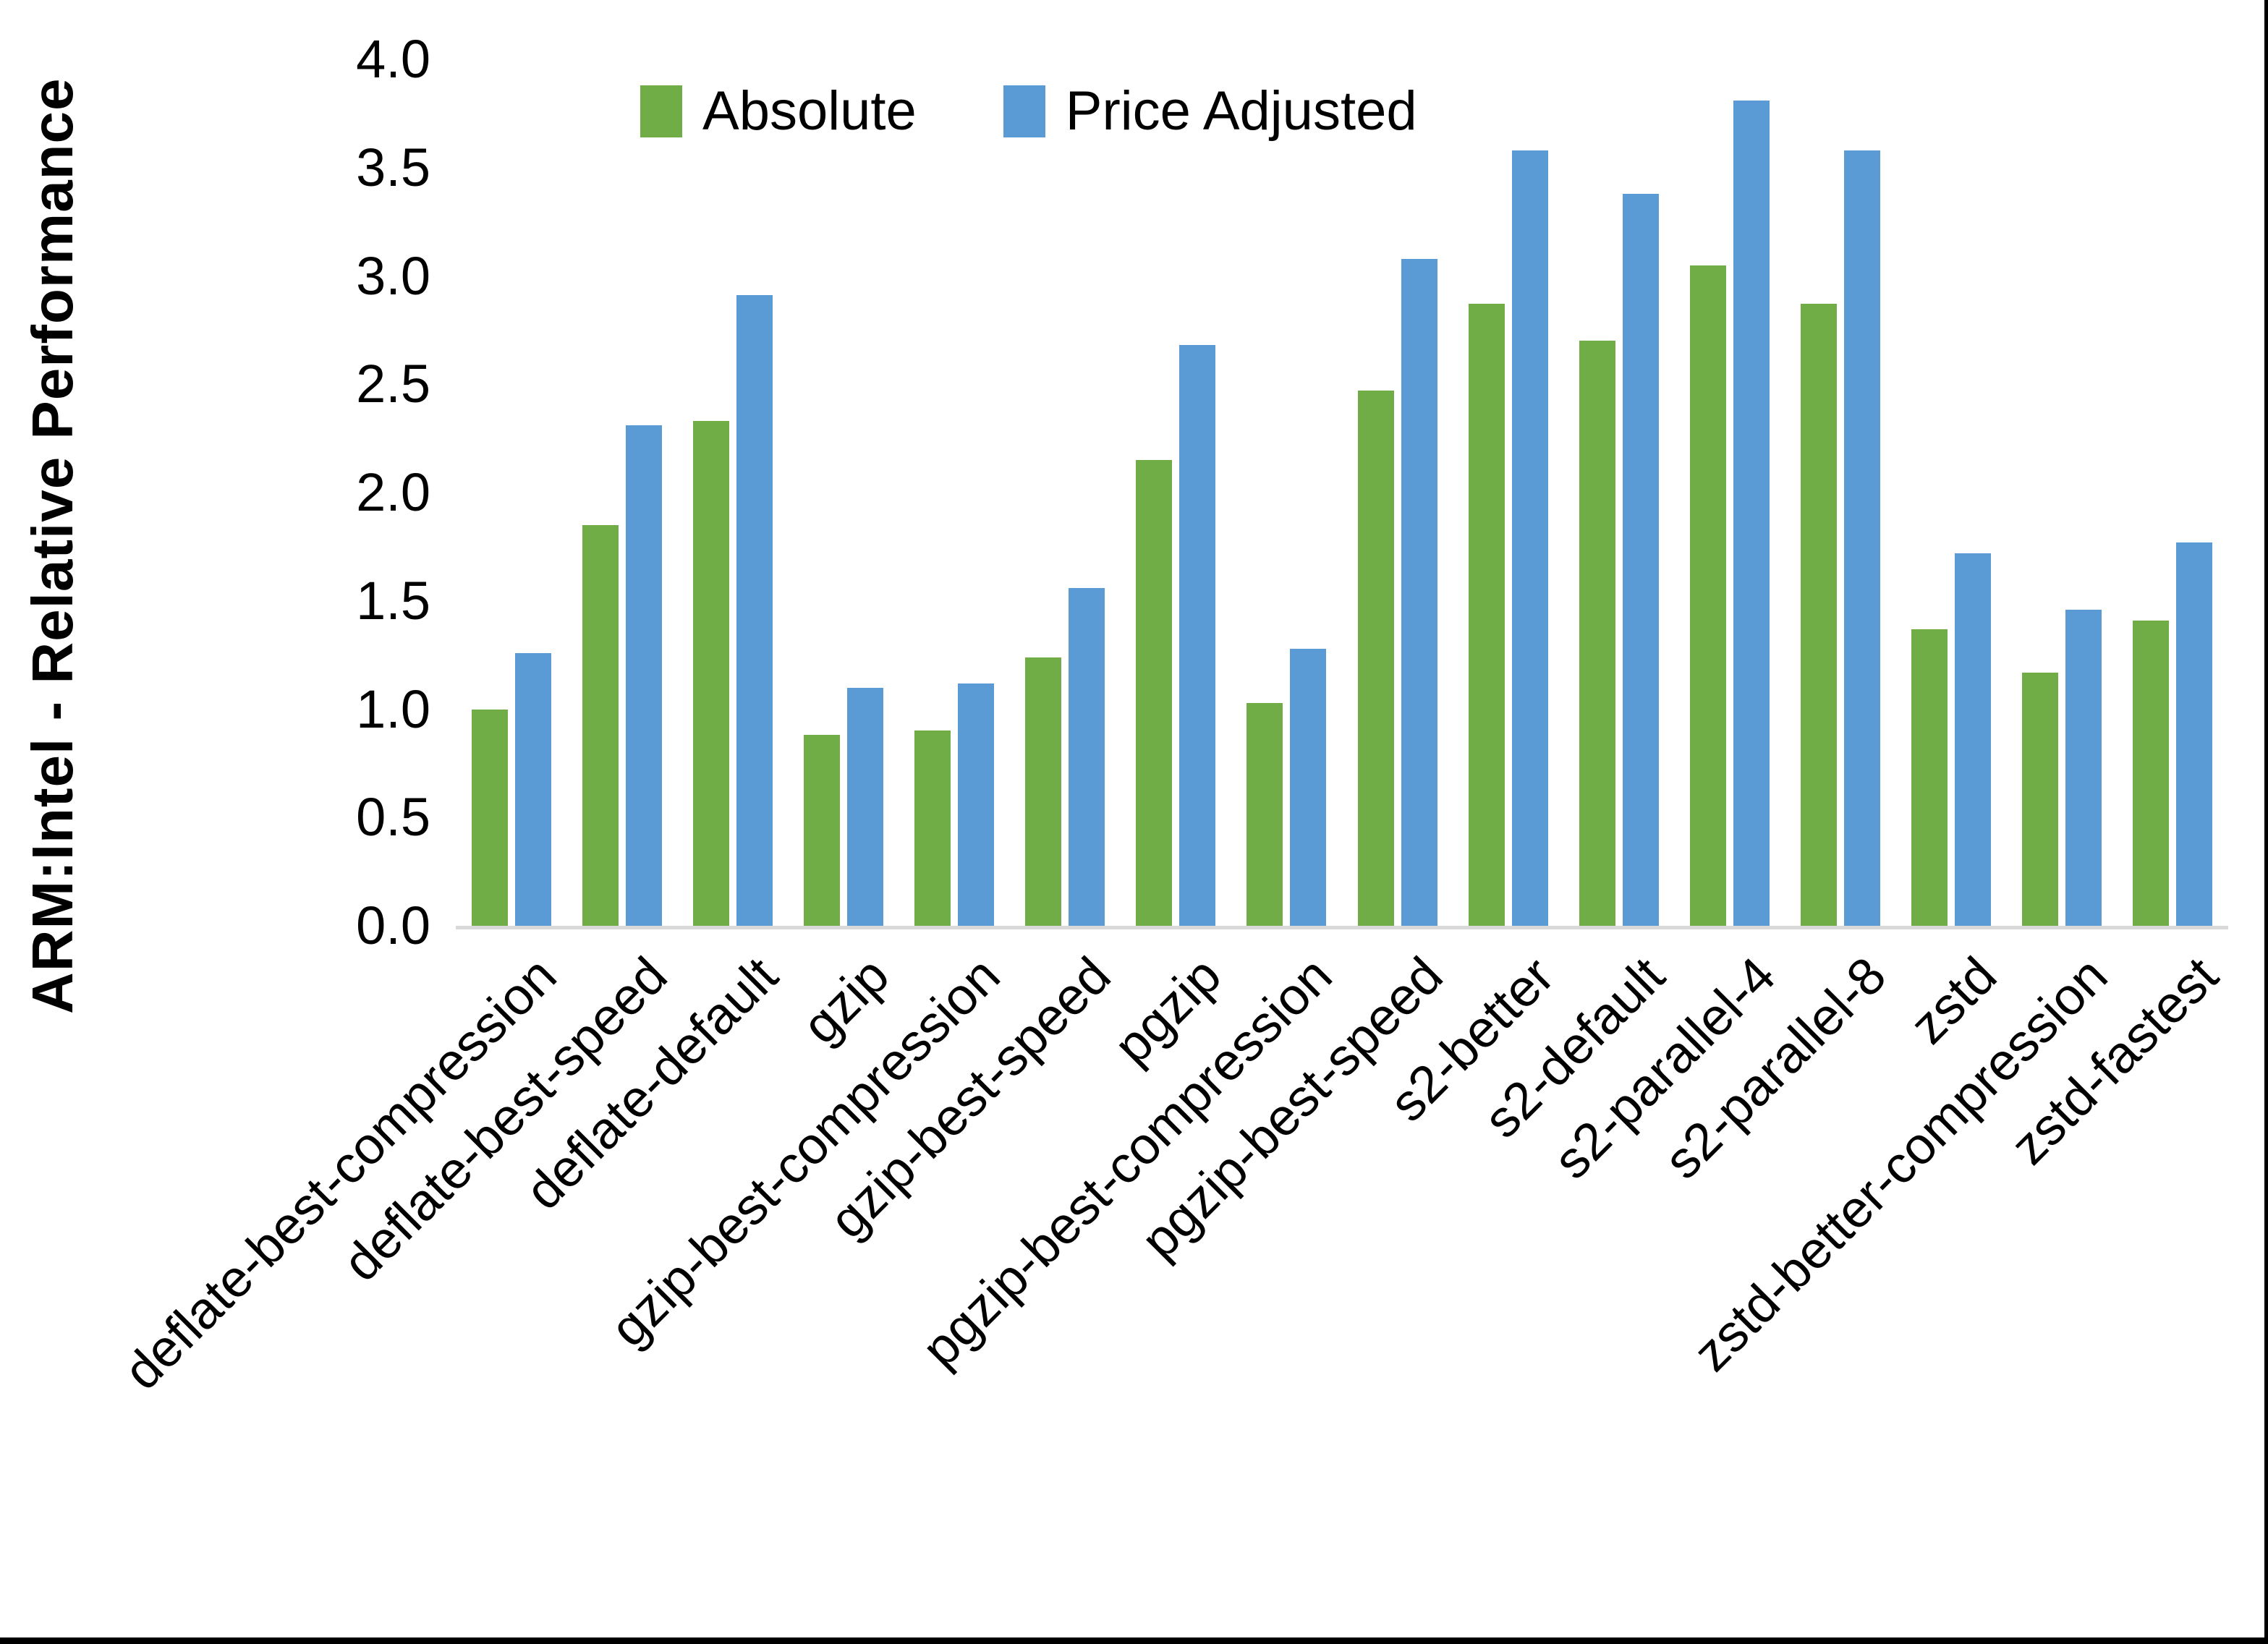 Image resolution: width=2268 pixels, height=1644 pixels. What do you see at coordinates (1486, 615) in the screenshot?
I see `bar-absolute-s2-better` at bounding box center [1486, 615].